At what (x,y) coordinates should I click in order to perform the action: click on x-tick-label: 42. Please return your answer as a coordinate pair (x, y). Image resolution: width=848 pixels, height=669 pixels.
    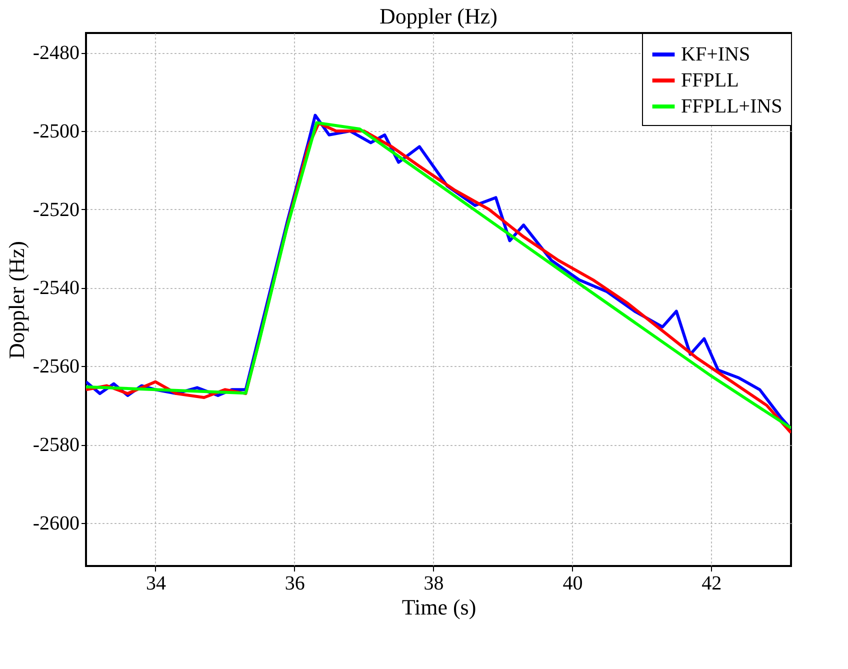
    Looking at the image, I should click on (712, 583).